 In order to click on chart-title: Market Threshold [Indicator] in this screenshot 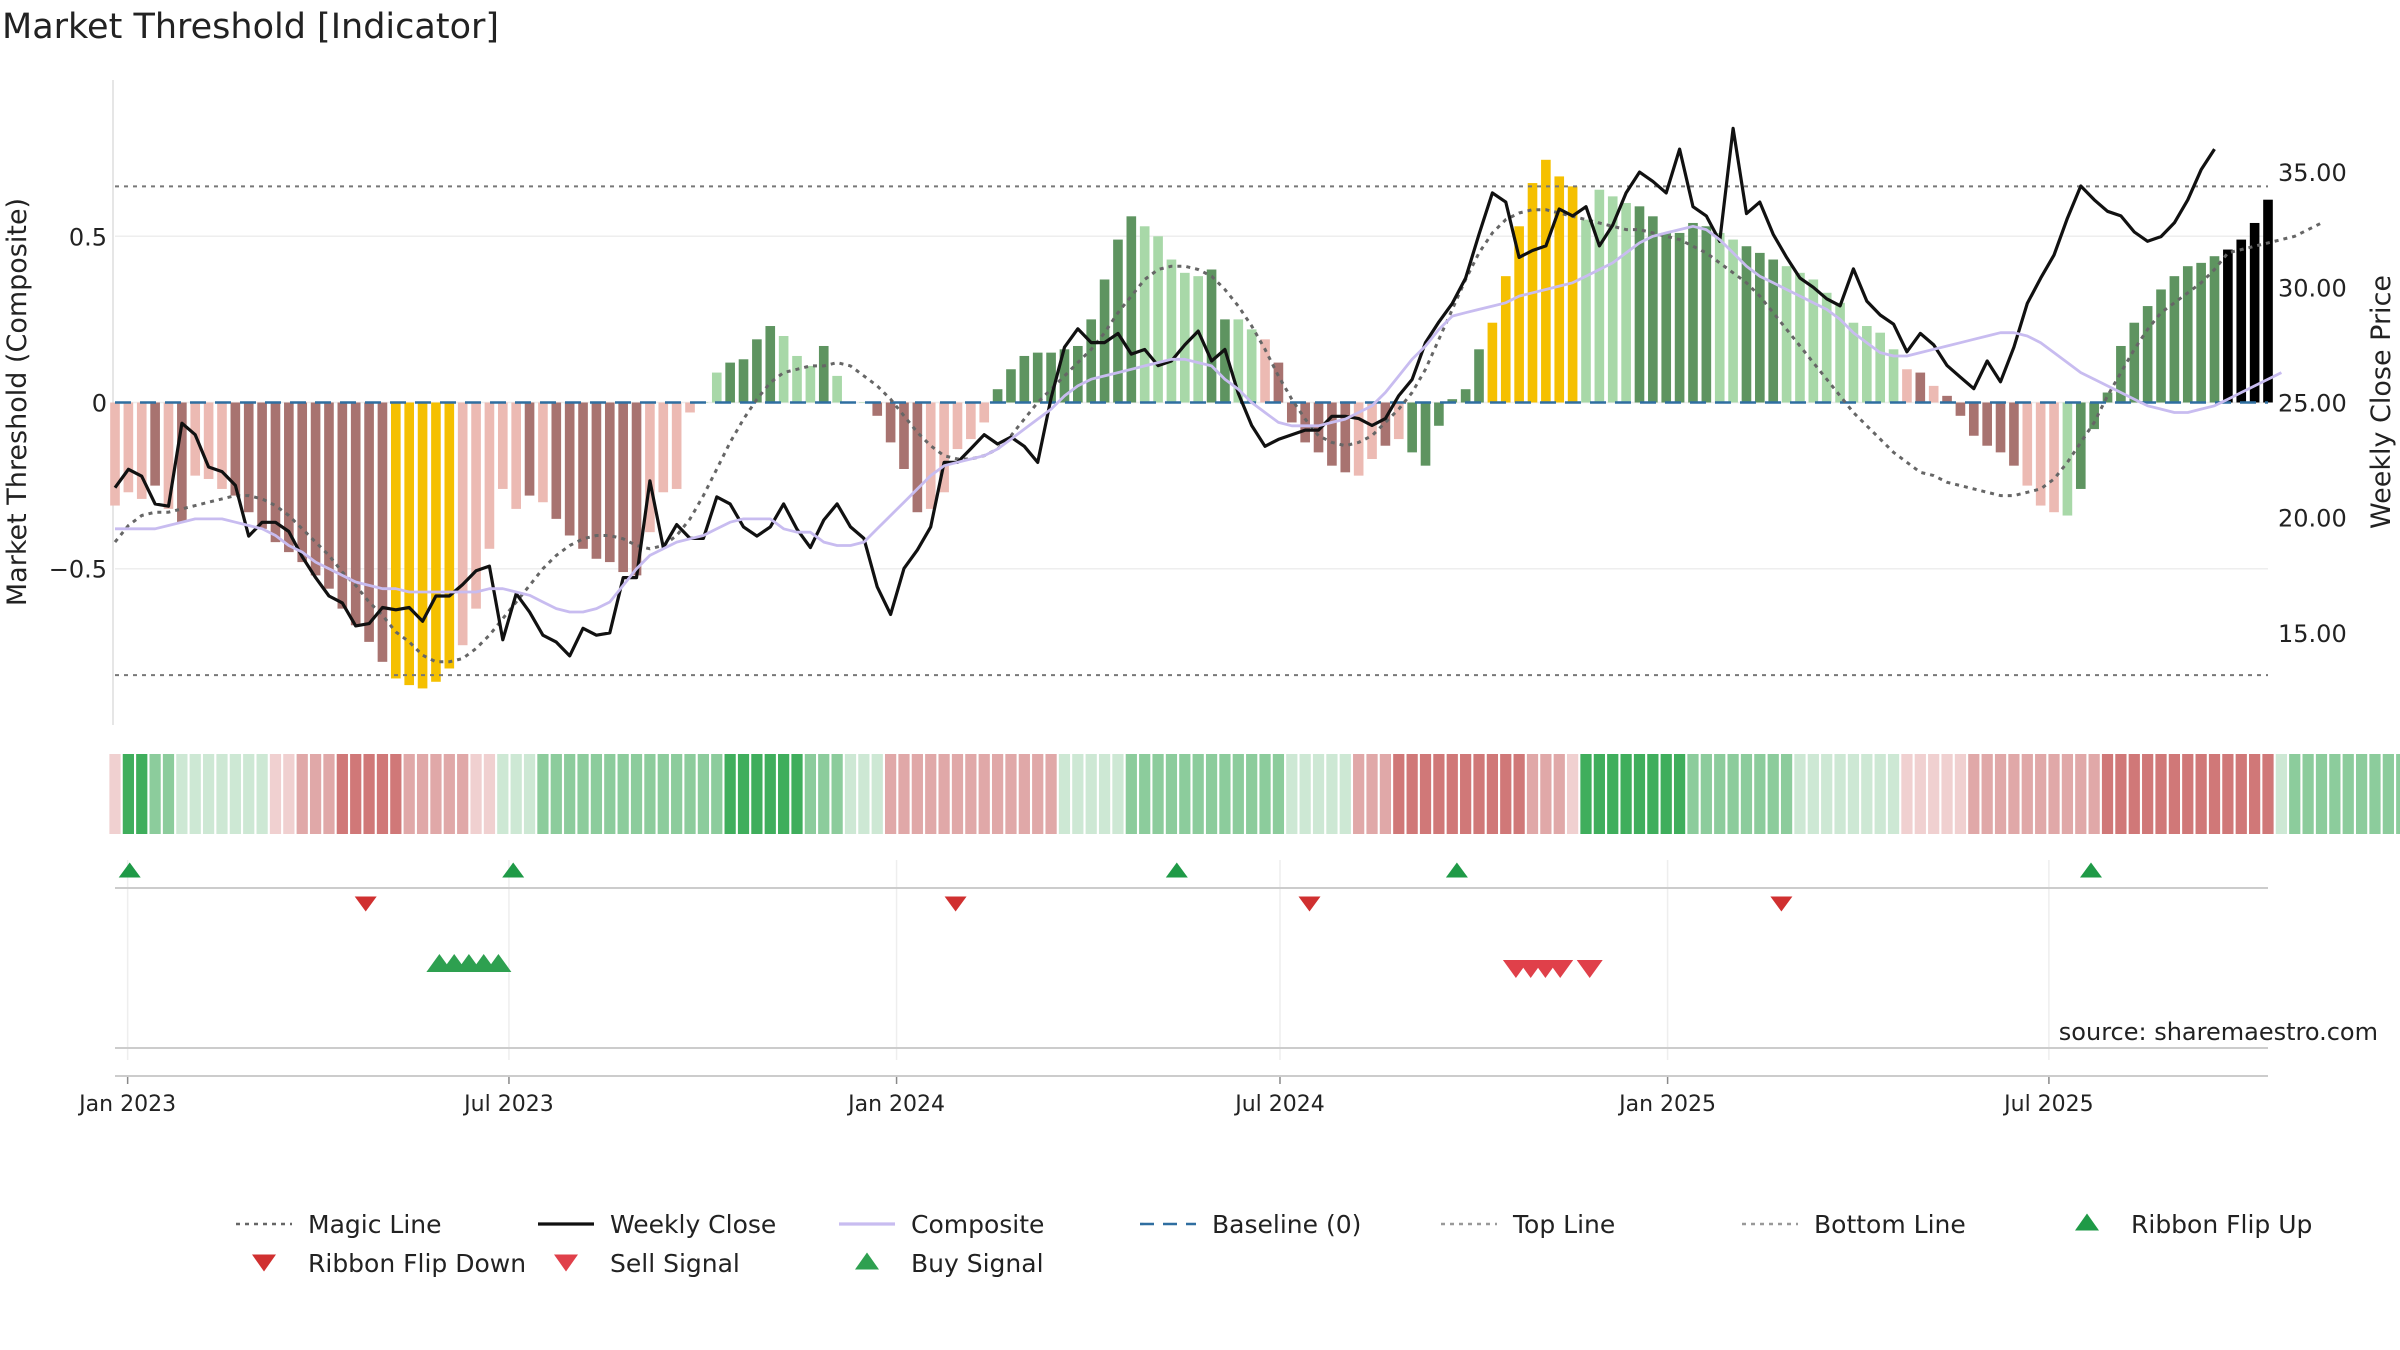, I will do `click(250, 27)`.